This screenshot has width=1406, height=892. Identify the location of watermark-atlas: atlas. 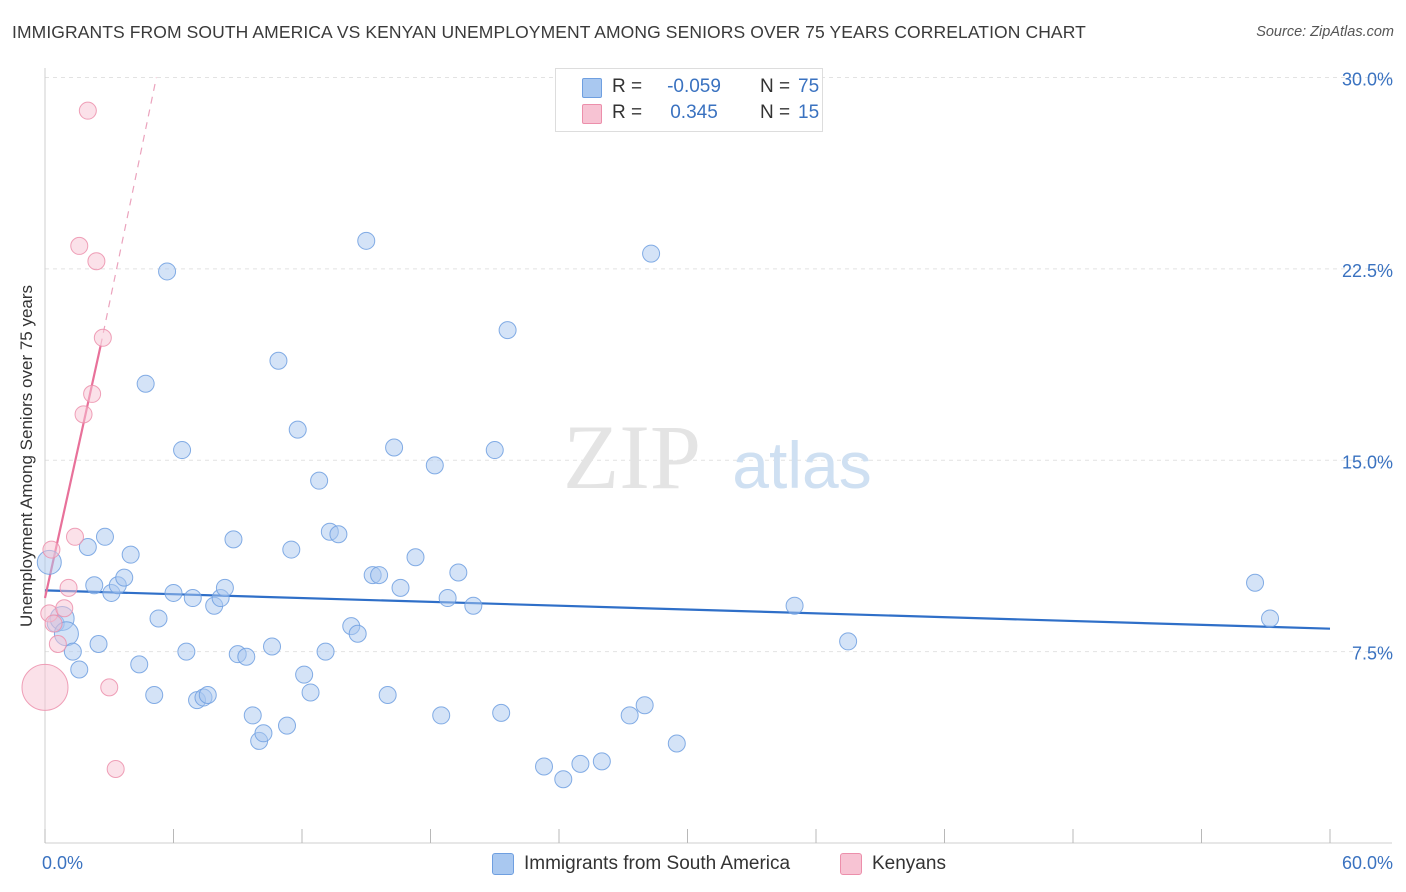
(801, 465).